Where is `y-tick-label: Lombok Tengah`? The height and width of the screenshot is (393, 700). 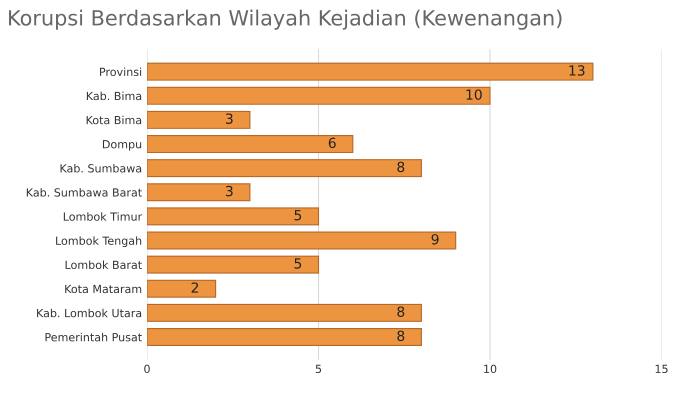
y-tick-label: Lombok Tengah is located at coordinates (99, 242).